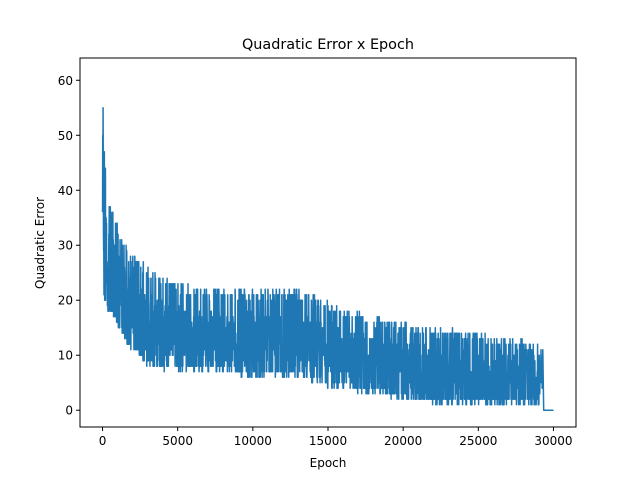  I want to click on x-tick-label: 20000, so click(403, 441).